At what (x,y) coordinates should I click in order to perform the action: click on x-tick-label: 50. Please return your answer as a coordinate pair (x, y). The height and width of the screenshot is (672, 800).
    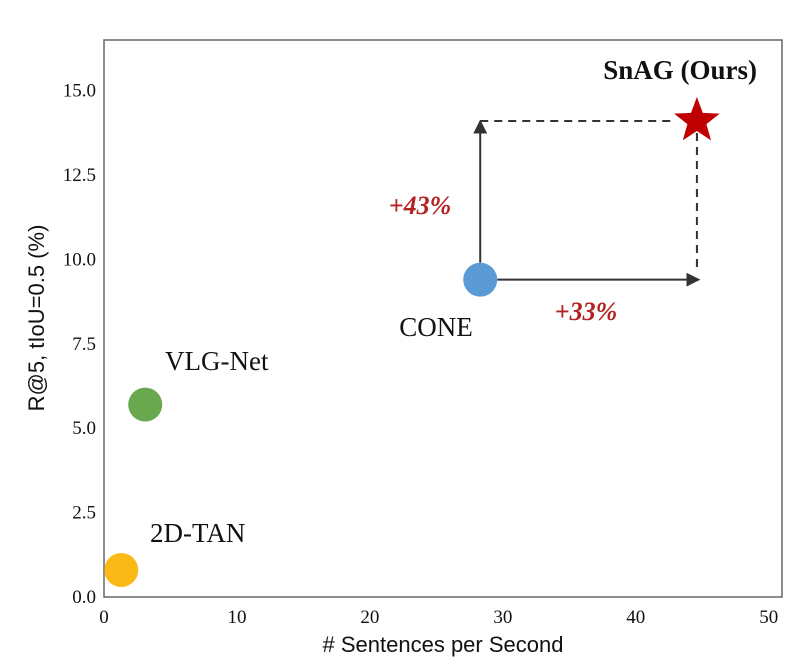
    Looking at the image, I should click on (768, 617).